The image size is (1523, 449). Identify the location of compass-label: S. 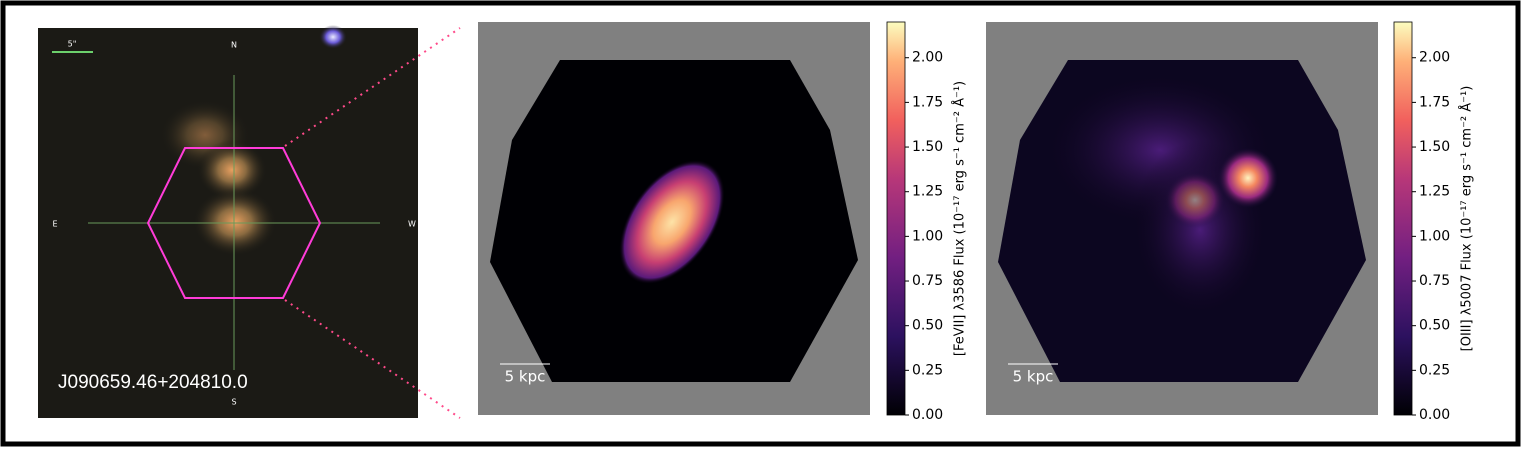
(233, 402).